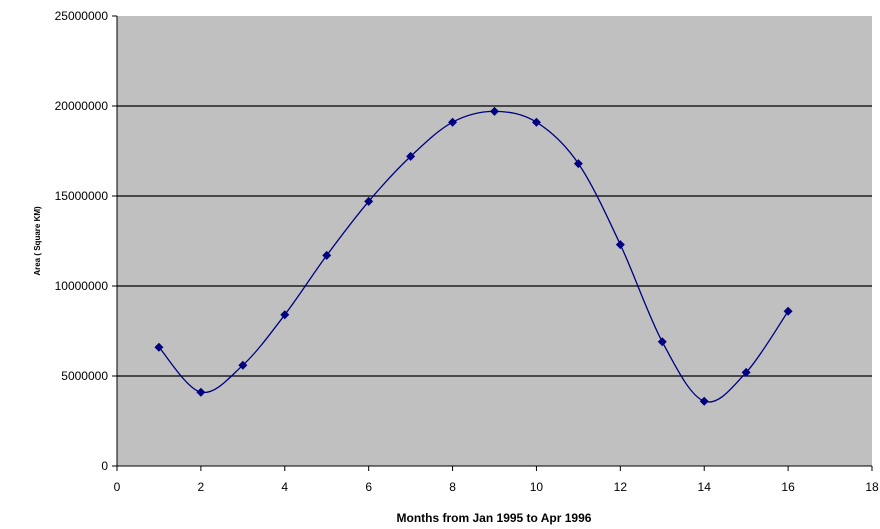 Image resolution: width=880 pixels, height=529 pixels. Describe the element at coordinates (452, 487) in the screenshot. I see `x-tick-label: 8` at that location.